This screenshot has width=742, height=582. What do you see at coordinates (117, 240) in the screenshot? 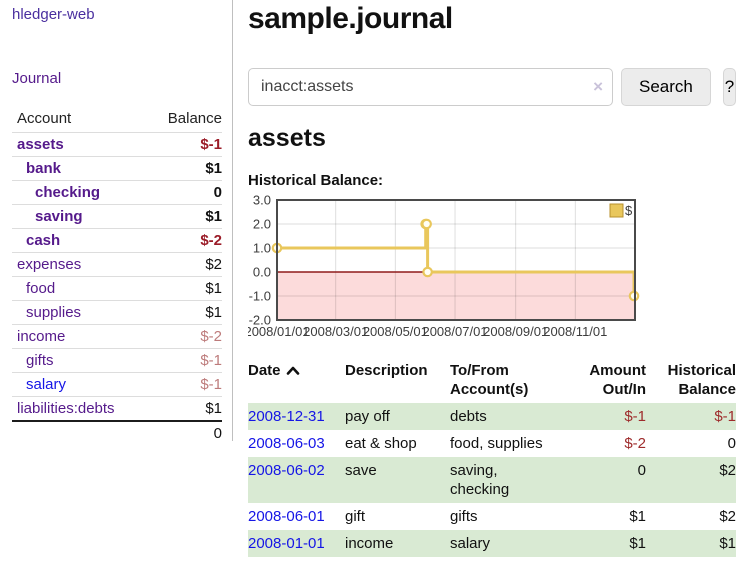
I see `account-row: cash $-2` at bounding box center [117, 240].